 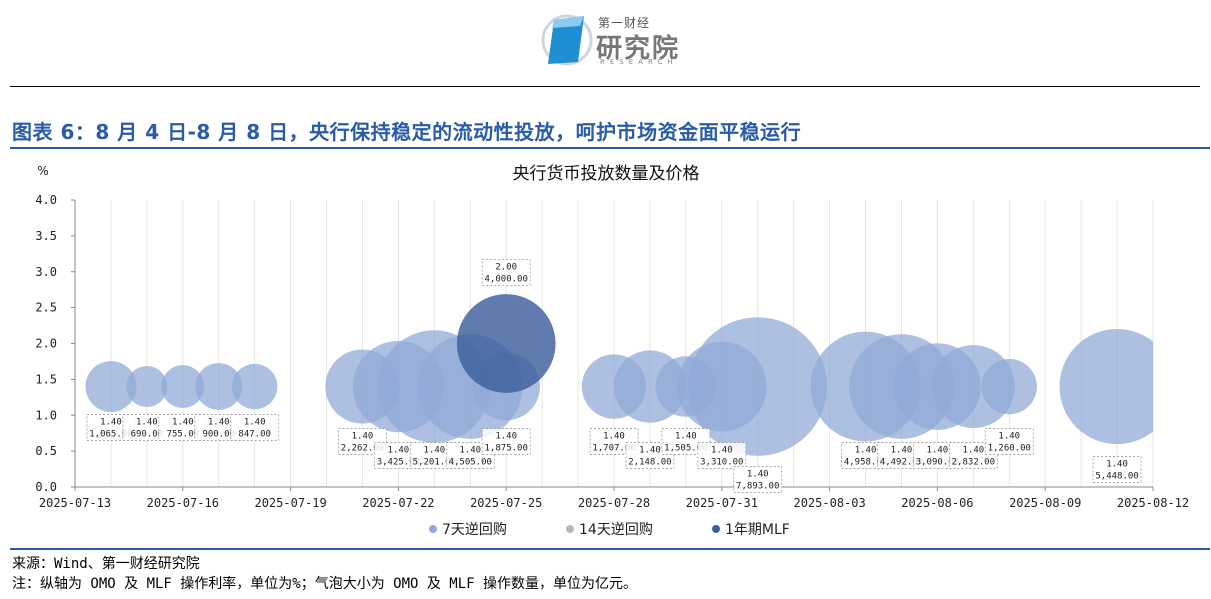 I want to click on legend-marker-7d, so click(x=433, y=529).